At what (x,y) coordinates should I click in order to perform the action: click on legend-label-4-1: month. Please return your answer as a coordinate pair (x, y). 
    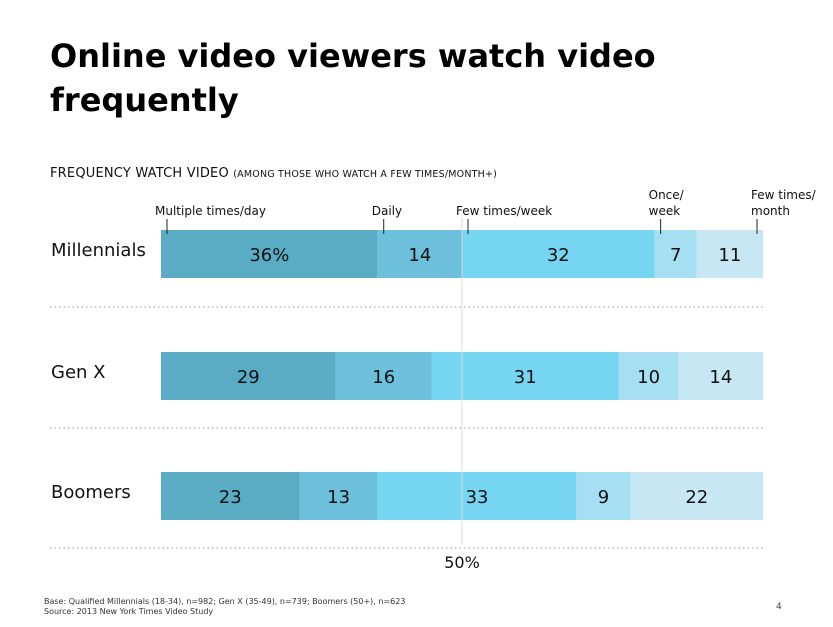
    Looking at the image, I should click on (770, 211).